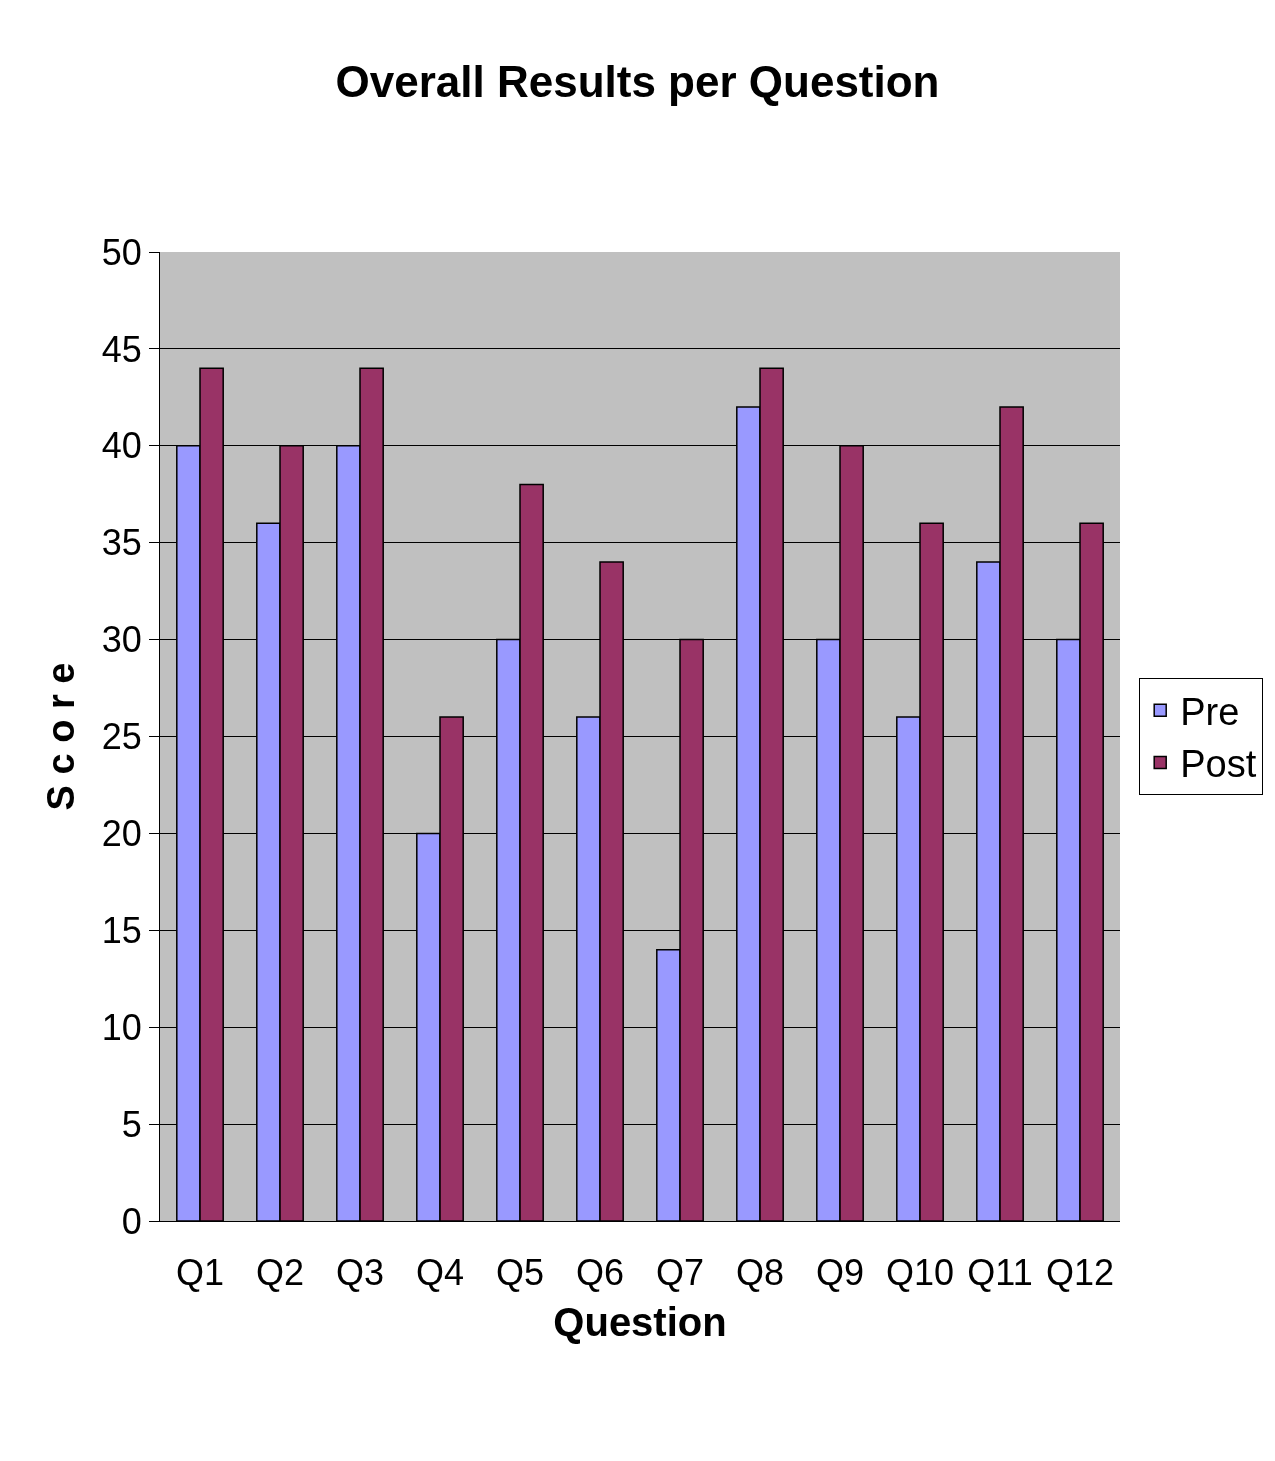  What do you see at coordinates (640, 1321) in the screenshot?
I see `x-axis-title: Question` at bounding box center [640, 1321].